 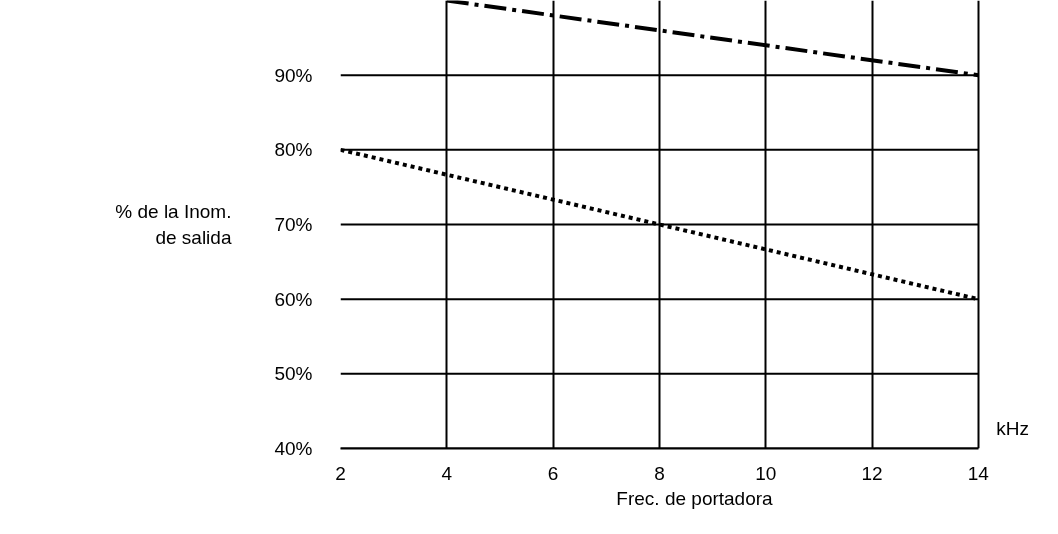 What do you see at coordinates (1013, 428) in the screenshot?
I see `text: kHz` at bounding box center [1013, 428].